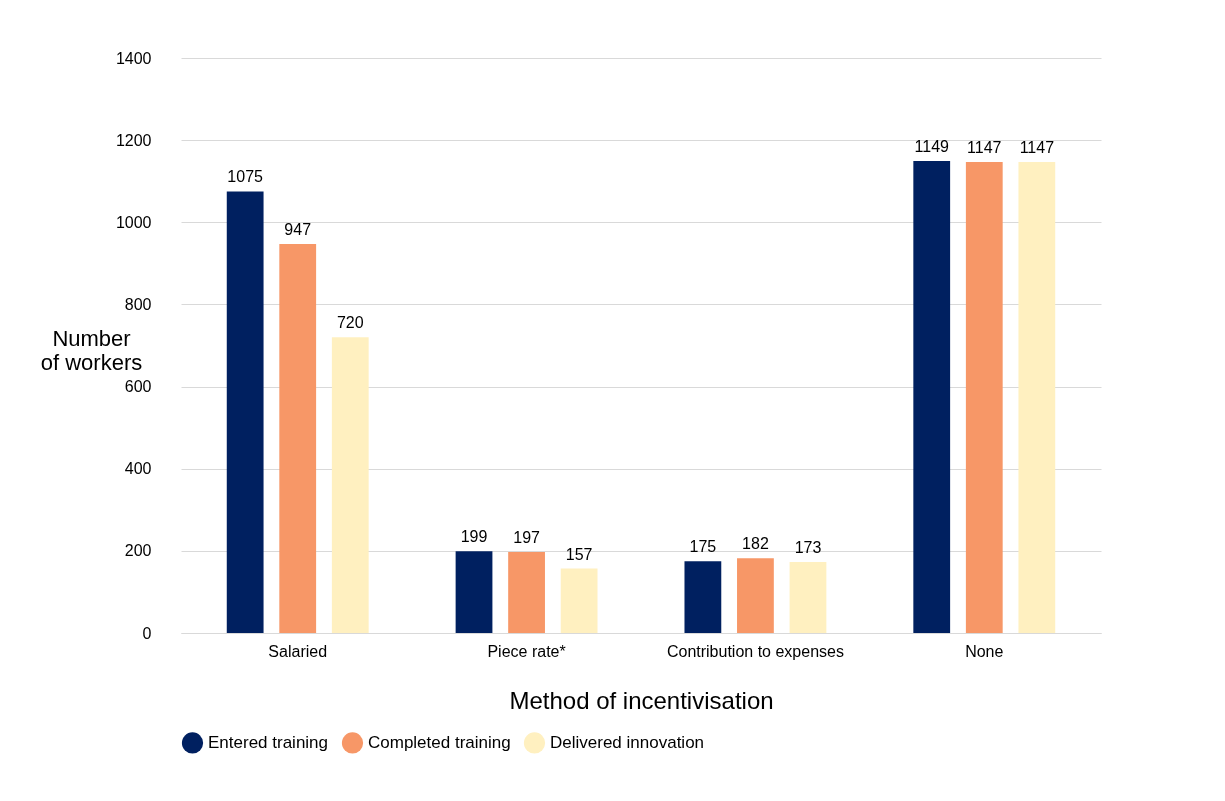 Image resolution: width=1225 pixels, height=801 pixels. Describe the element at coordinates (439, 742) in the screenshot. I see `legend-label: Completed training` at that location.